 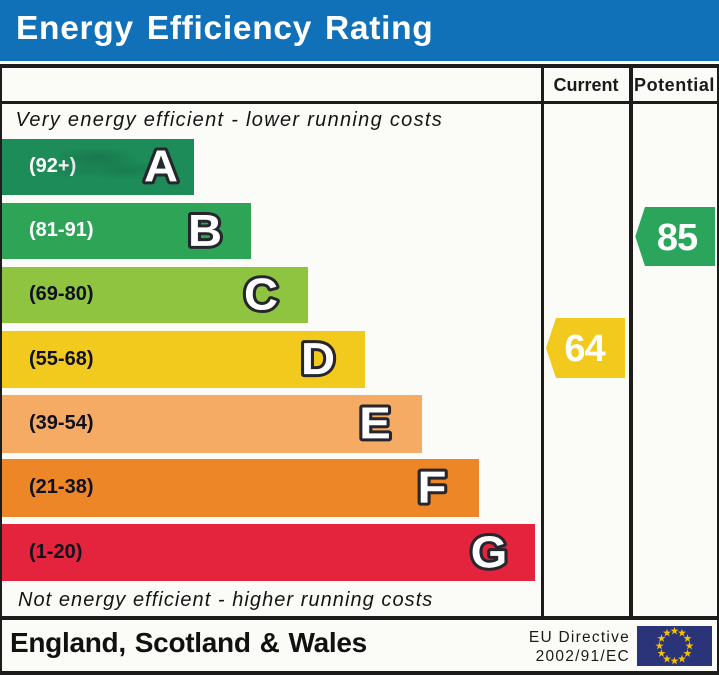 I want to click on svg-text: 64, so click(x=584, y=349).